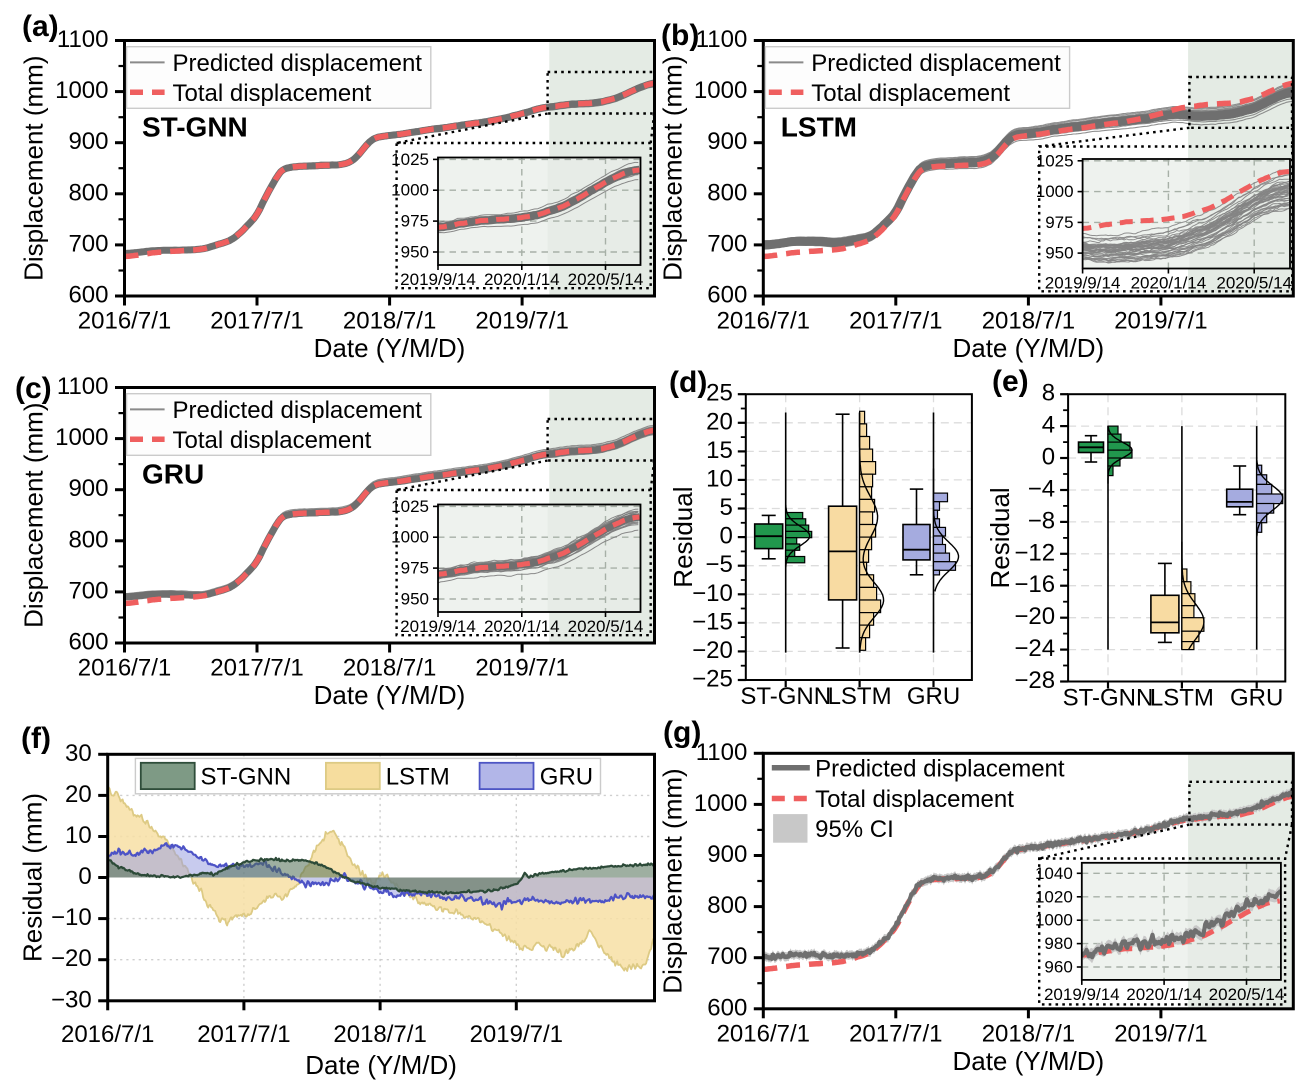 The image size is (1296, 1083). Describe the element at coordinates (1054, 896) in the screenshot. I see `svg-text: 1020` at that location.